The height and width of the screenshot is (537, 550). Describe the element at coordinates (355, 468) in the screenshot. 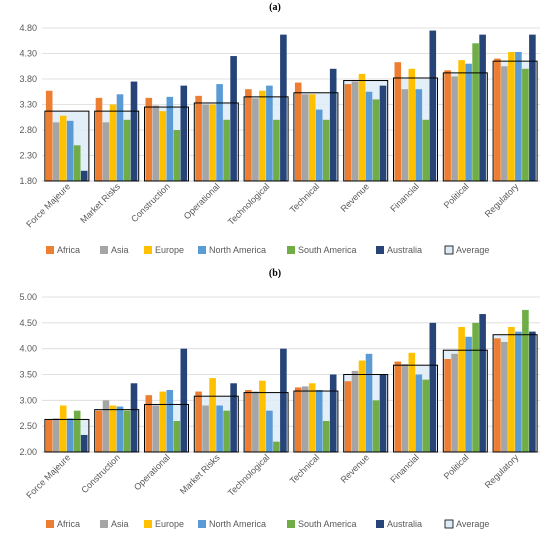

I see `x-tick-label: Revenue` at that location.